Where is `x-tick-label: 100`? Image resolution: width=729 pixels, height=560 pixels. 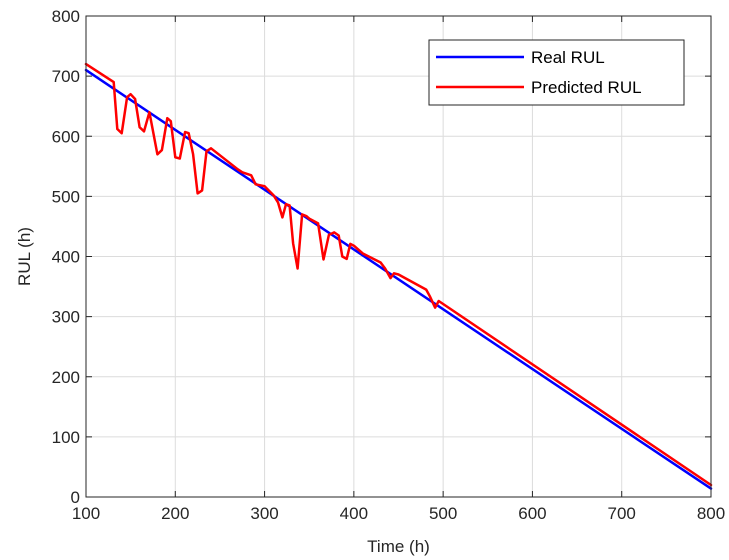
x-tick-label: 100 is located at coordinates (86, 513).